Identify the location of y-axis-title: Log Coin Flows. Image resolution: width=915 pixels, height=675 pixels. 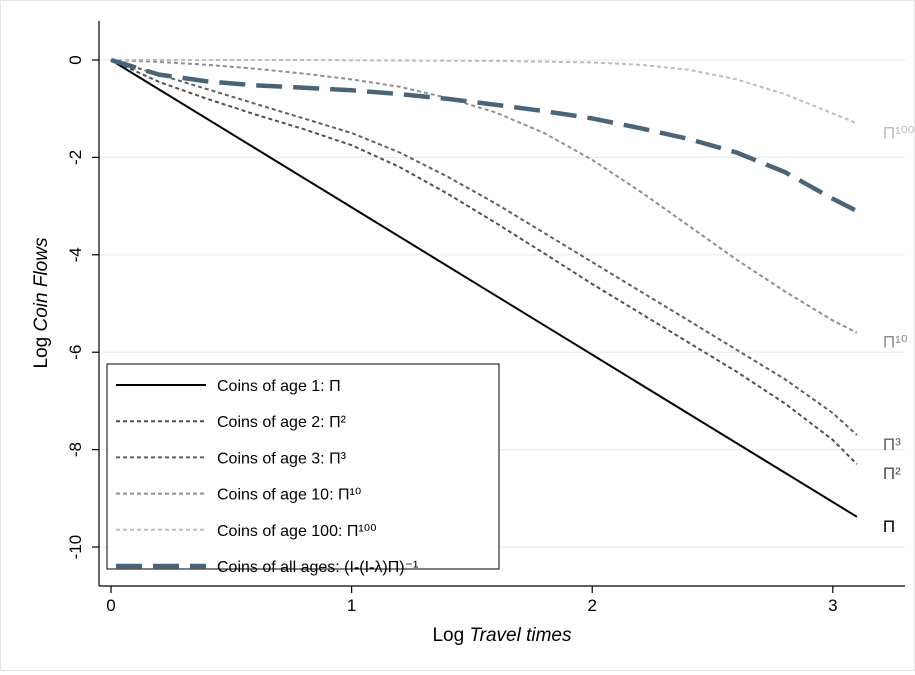
(41, 302).